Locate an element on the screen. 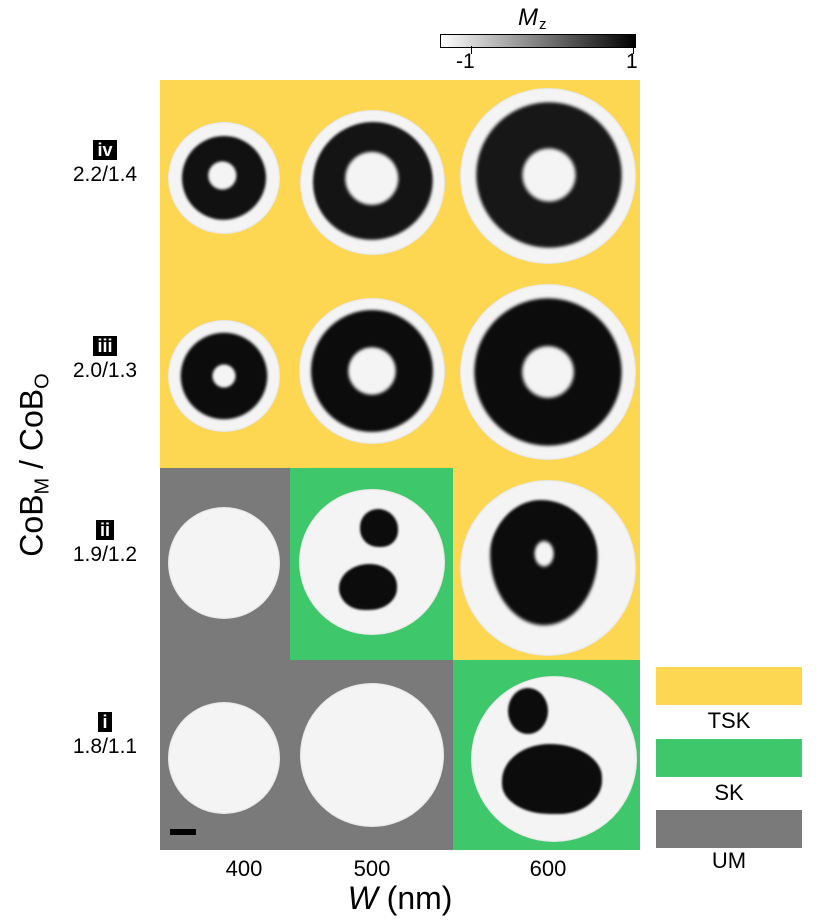  legend-label-tsk: TSK is located at coordinates (729, 720).